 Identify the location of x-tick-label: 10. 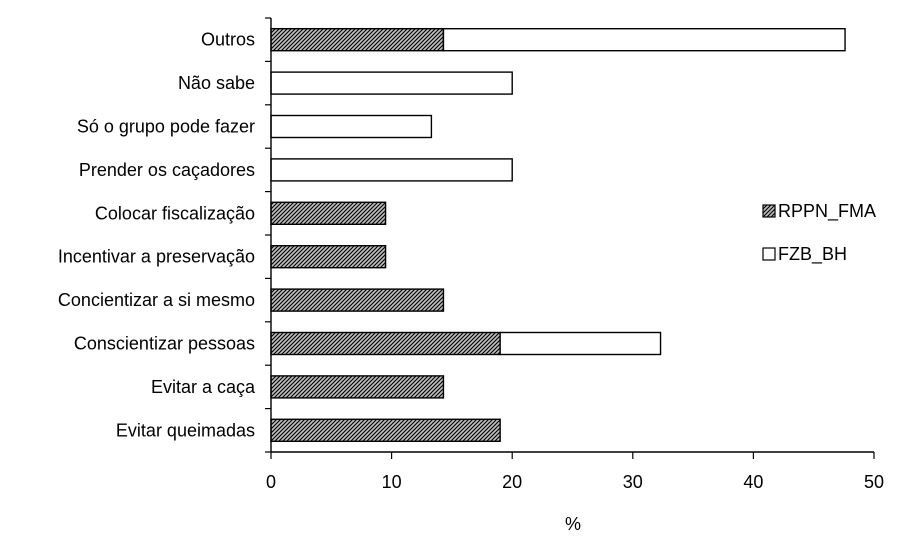
(392, 482).